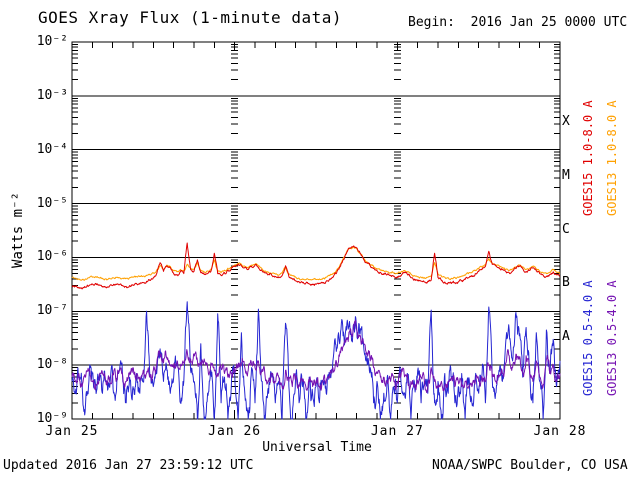  Describe the element at coordinates (52, 95) in the screenshot. I see `y-tick-label: 10⁻³` at that location.